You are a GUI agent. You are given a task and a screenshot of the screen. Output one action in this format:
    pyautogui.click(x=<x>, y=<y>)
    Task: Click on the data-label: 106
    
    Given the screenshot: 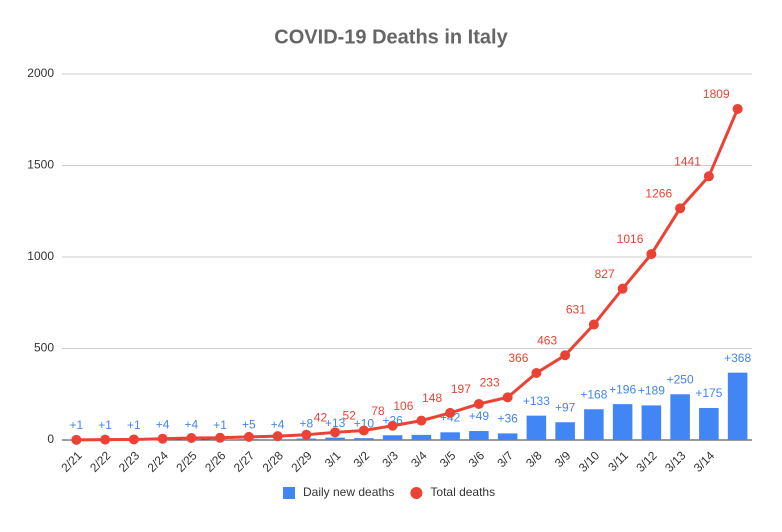 What is the action you would take?
    pyautogui.click(x=403, y=406)
    